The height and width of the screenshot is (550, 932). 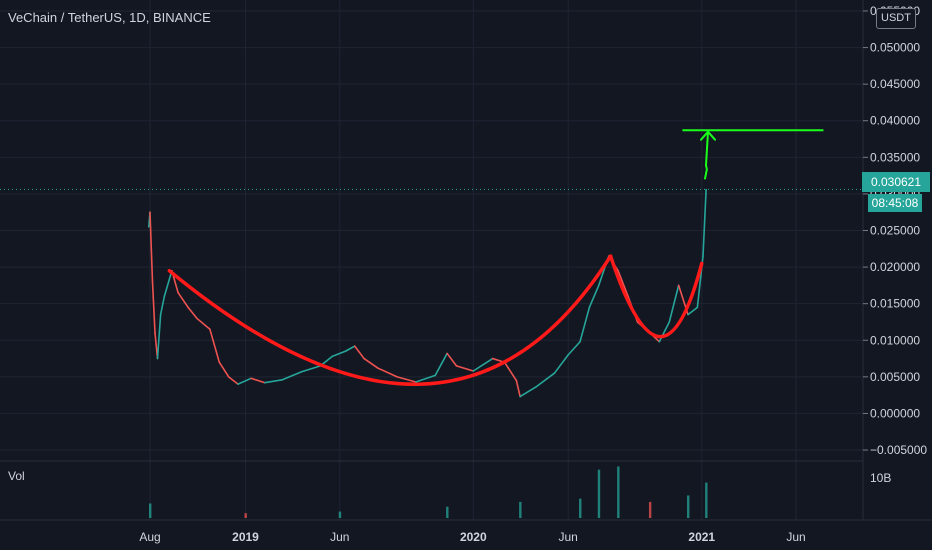 What do you see at coordinates (895, 413) in the screenshot?
I see `price-tick-label: 0.000000` at bounding box center [895, 413].